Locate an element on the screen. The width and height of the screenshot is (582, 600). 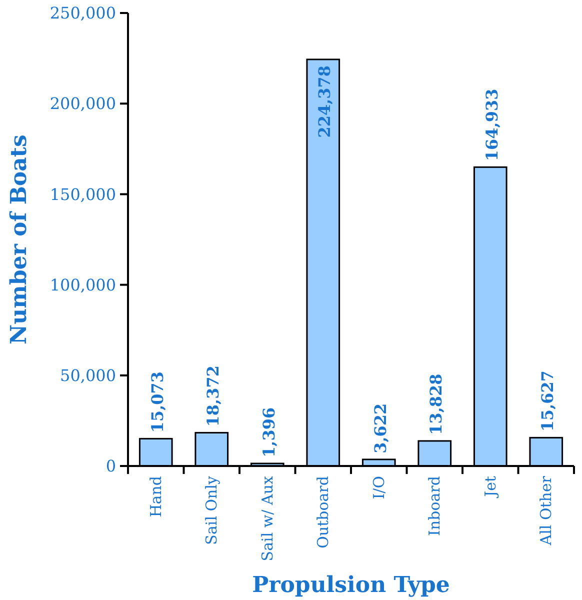
x-tick-label: Hand is located at coordinates (155, 497).